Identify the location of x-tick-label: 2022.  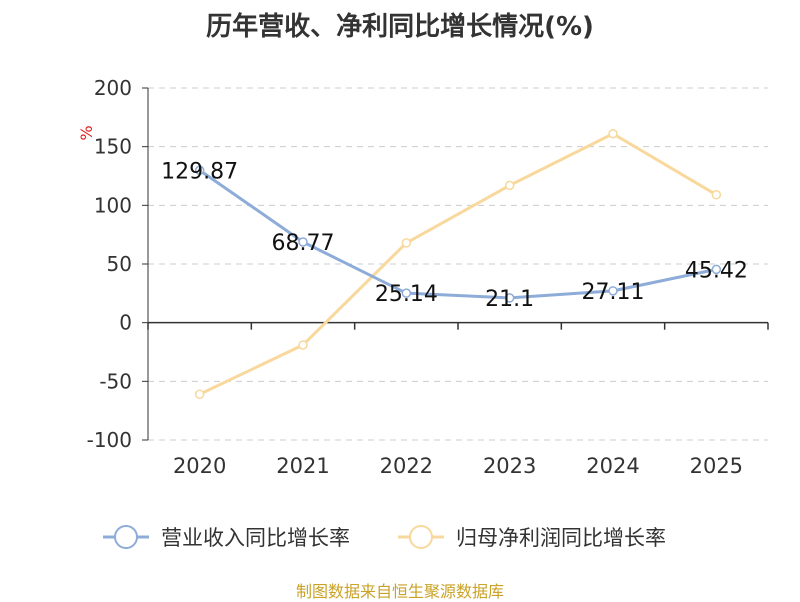
(406, 466).